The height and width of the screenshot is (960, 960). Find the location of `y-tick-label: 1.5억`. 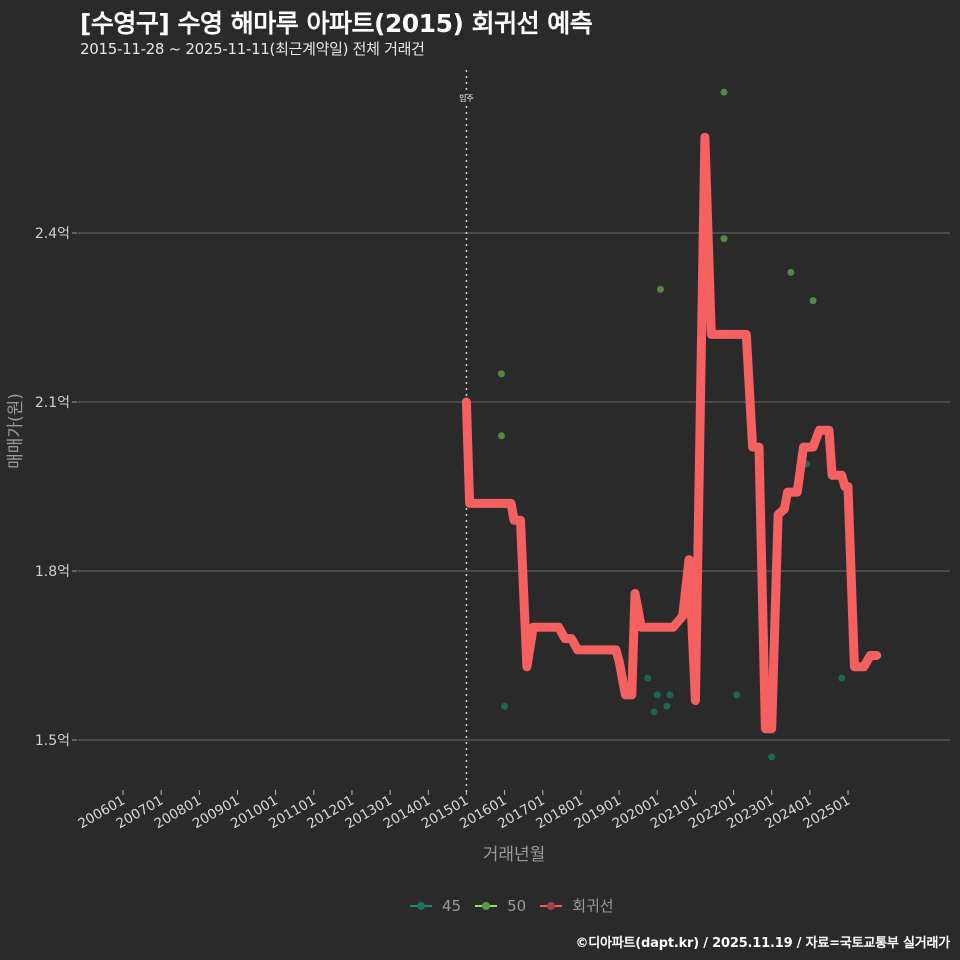

y-tick-label: 1.5억 is located at coordinates (52, 741).